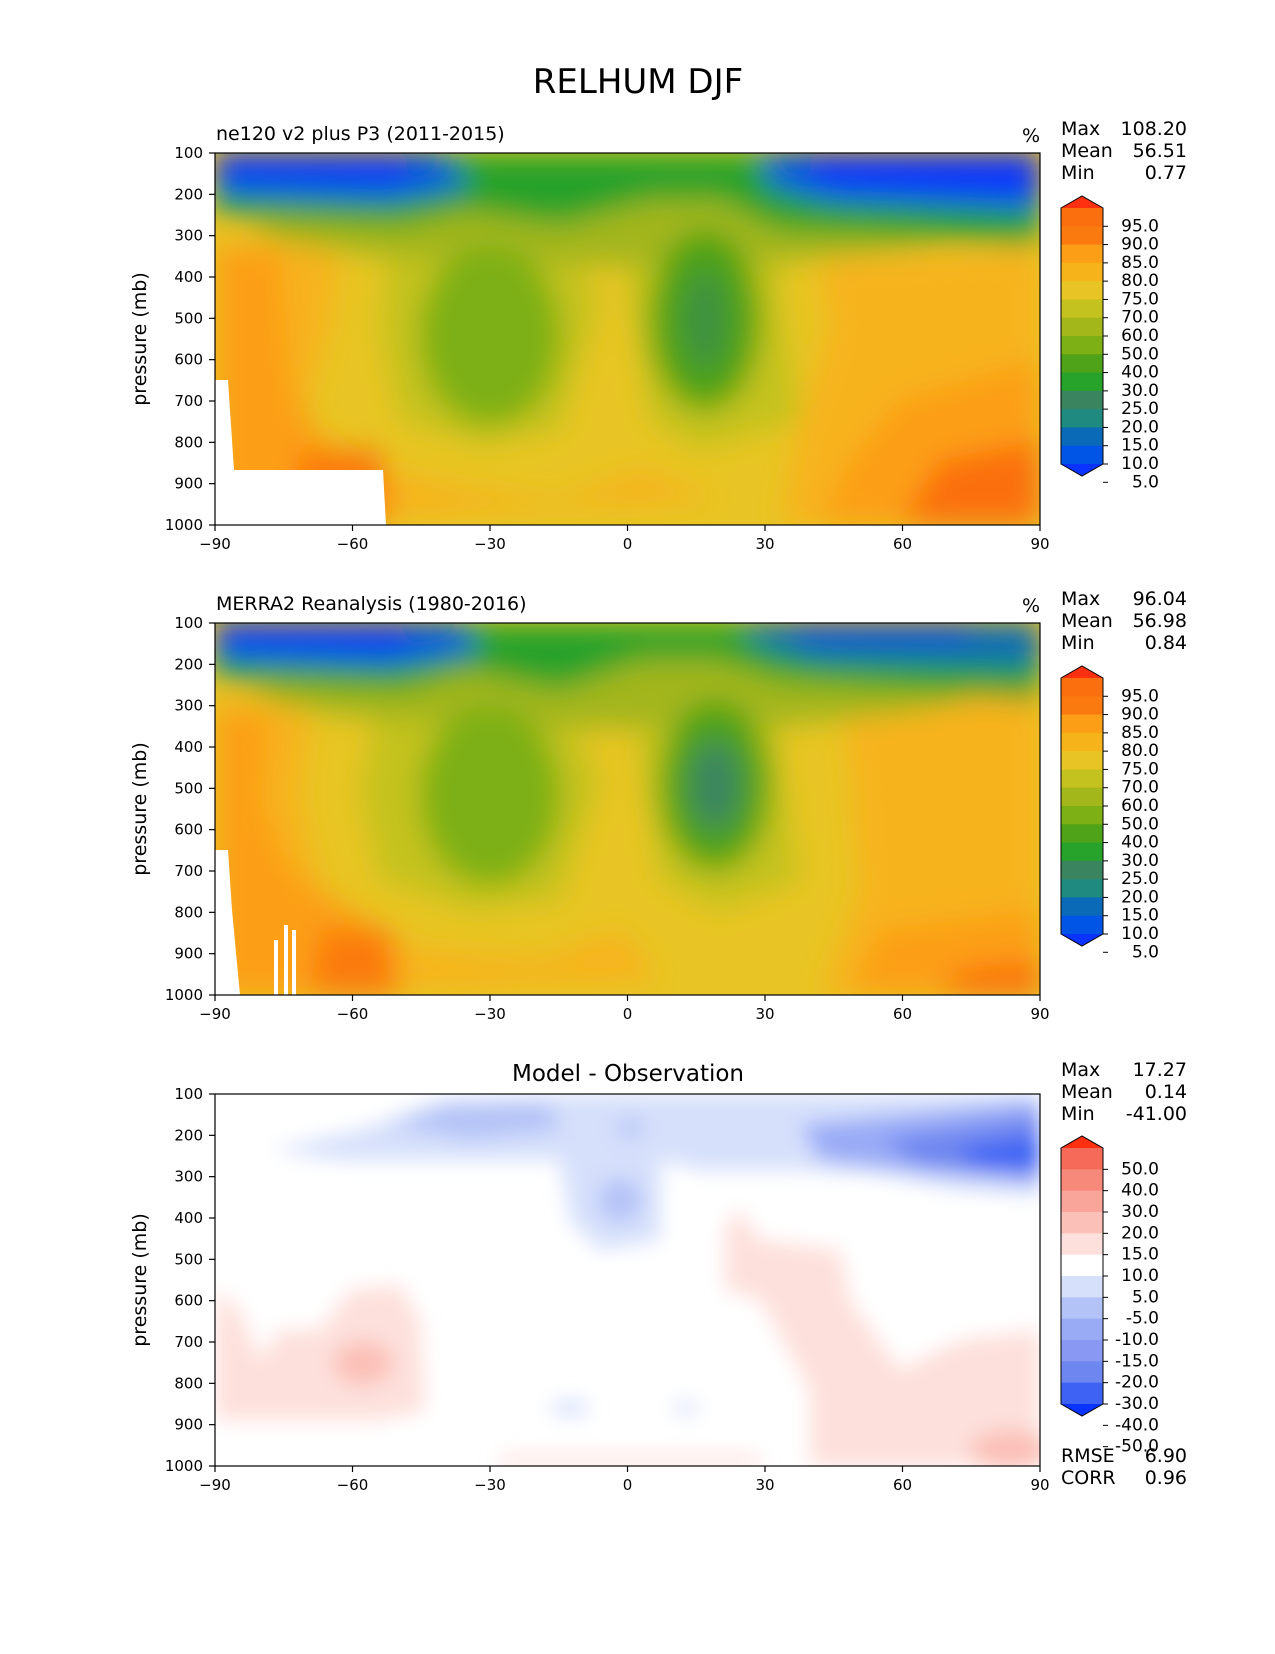  What do you see at coordinates (624, 539) in the screenshot?
I see `x-axis-model: −90 −60 −30 0 30 60 90` at bounding box center [624, 539].